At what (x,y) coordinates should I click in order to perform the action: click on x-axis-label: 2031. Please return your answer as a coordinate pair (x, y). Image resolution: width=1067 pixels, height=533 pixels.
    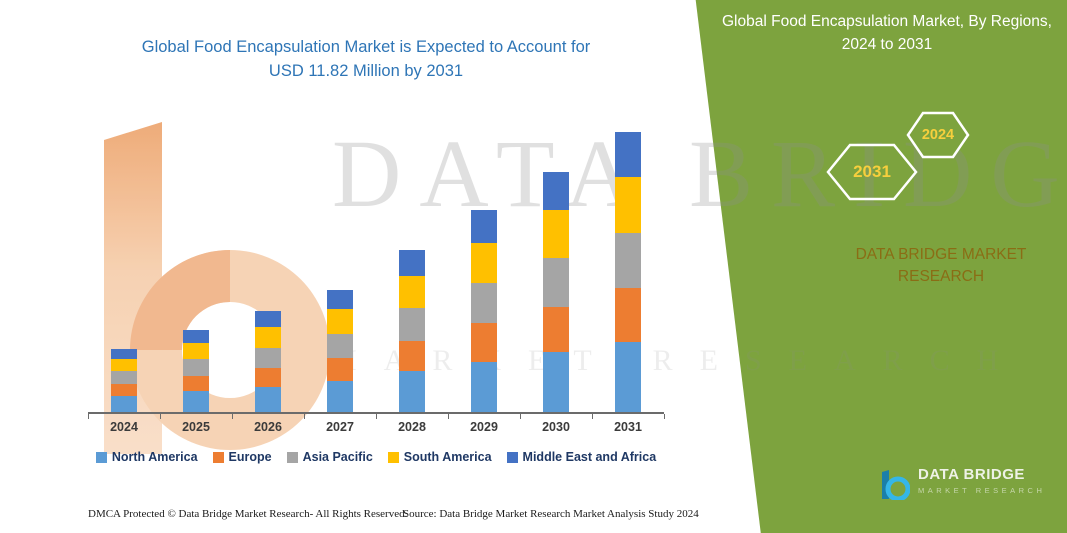
    Looking at the image, I should click on (628, 427).